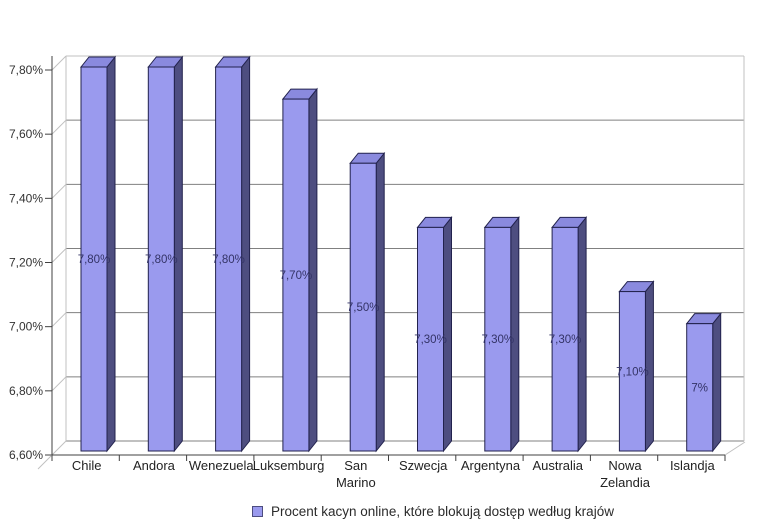 The height and width of the screenshot is (530, 770). Describe the element at coordinates (222, 465) in the screenshot. I see `x-category-label: Wenezuela` at that location.